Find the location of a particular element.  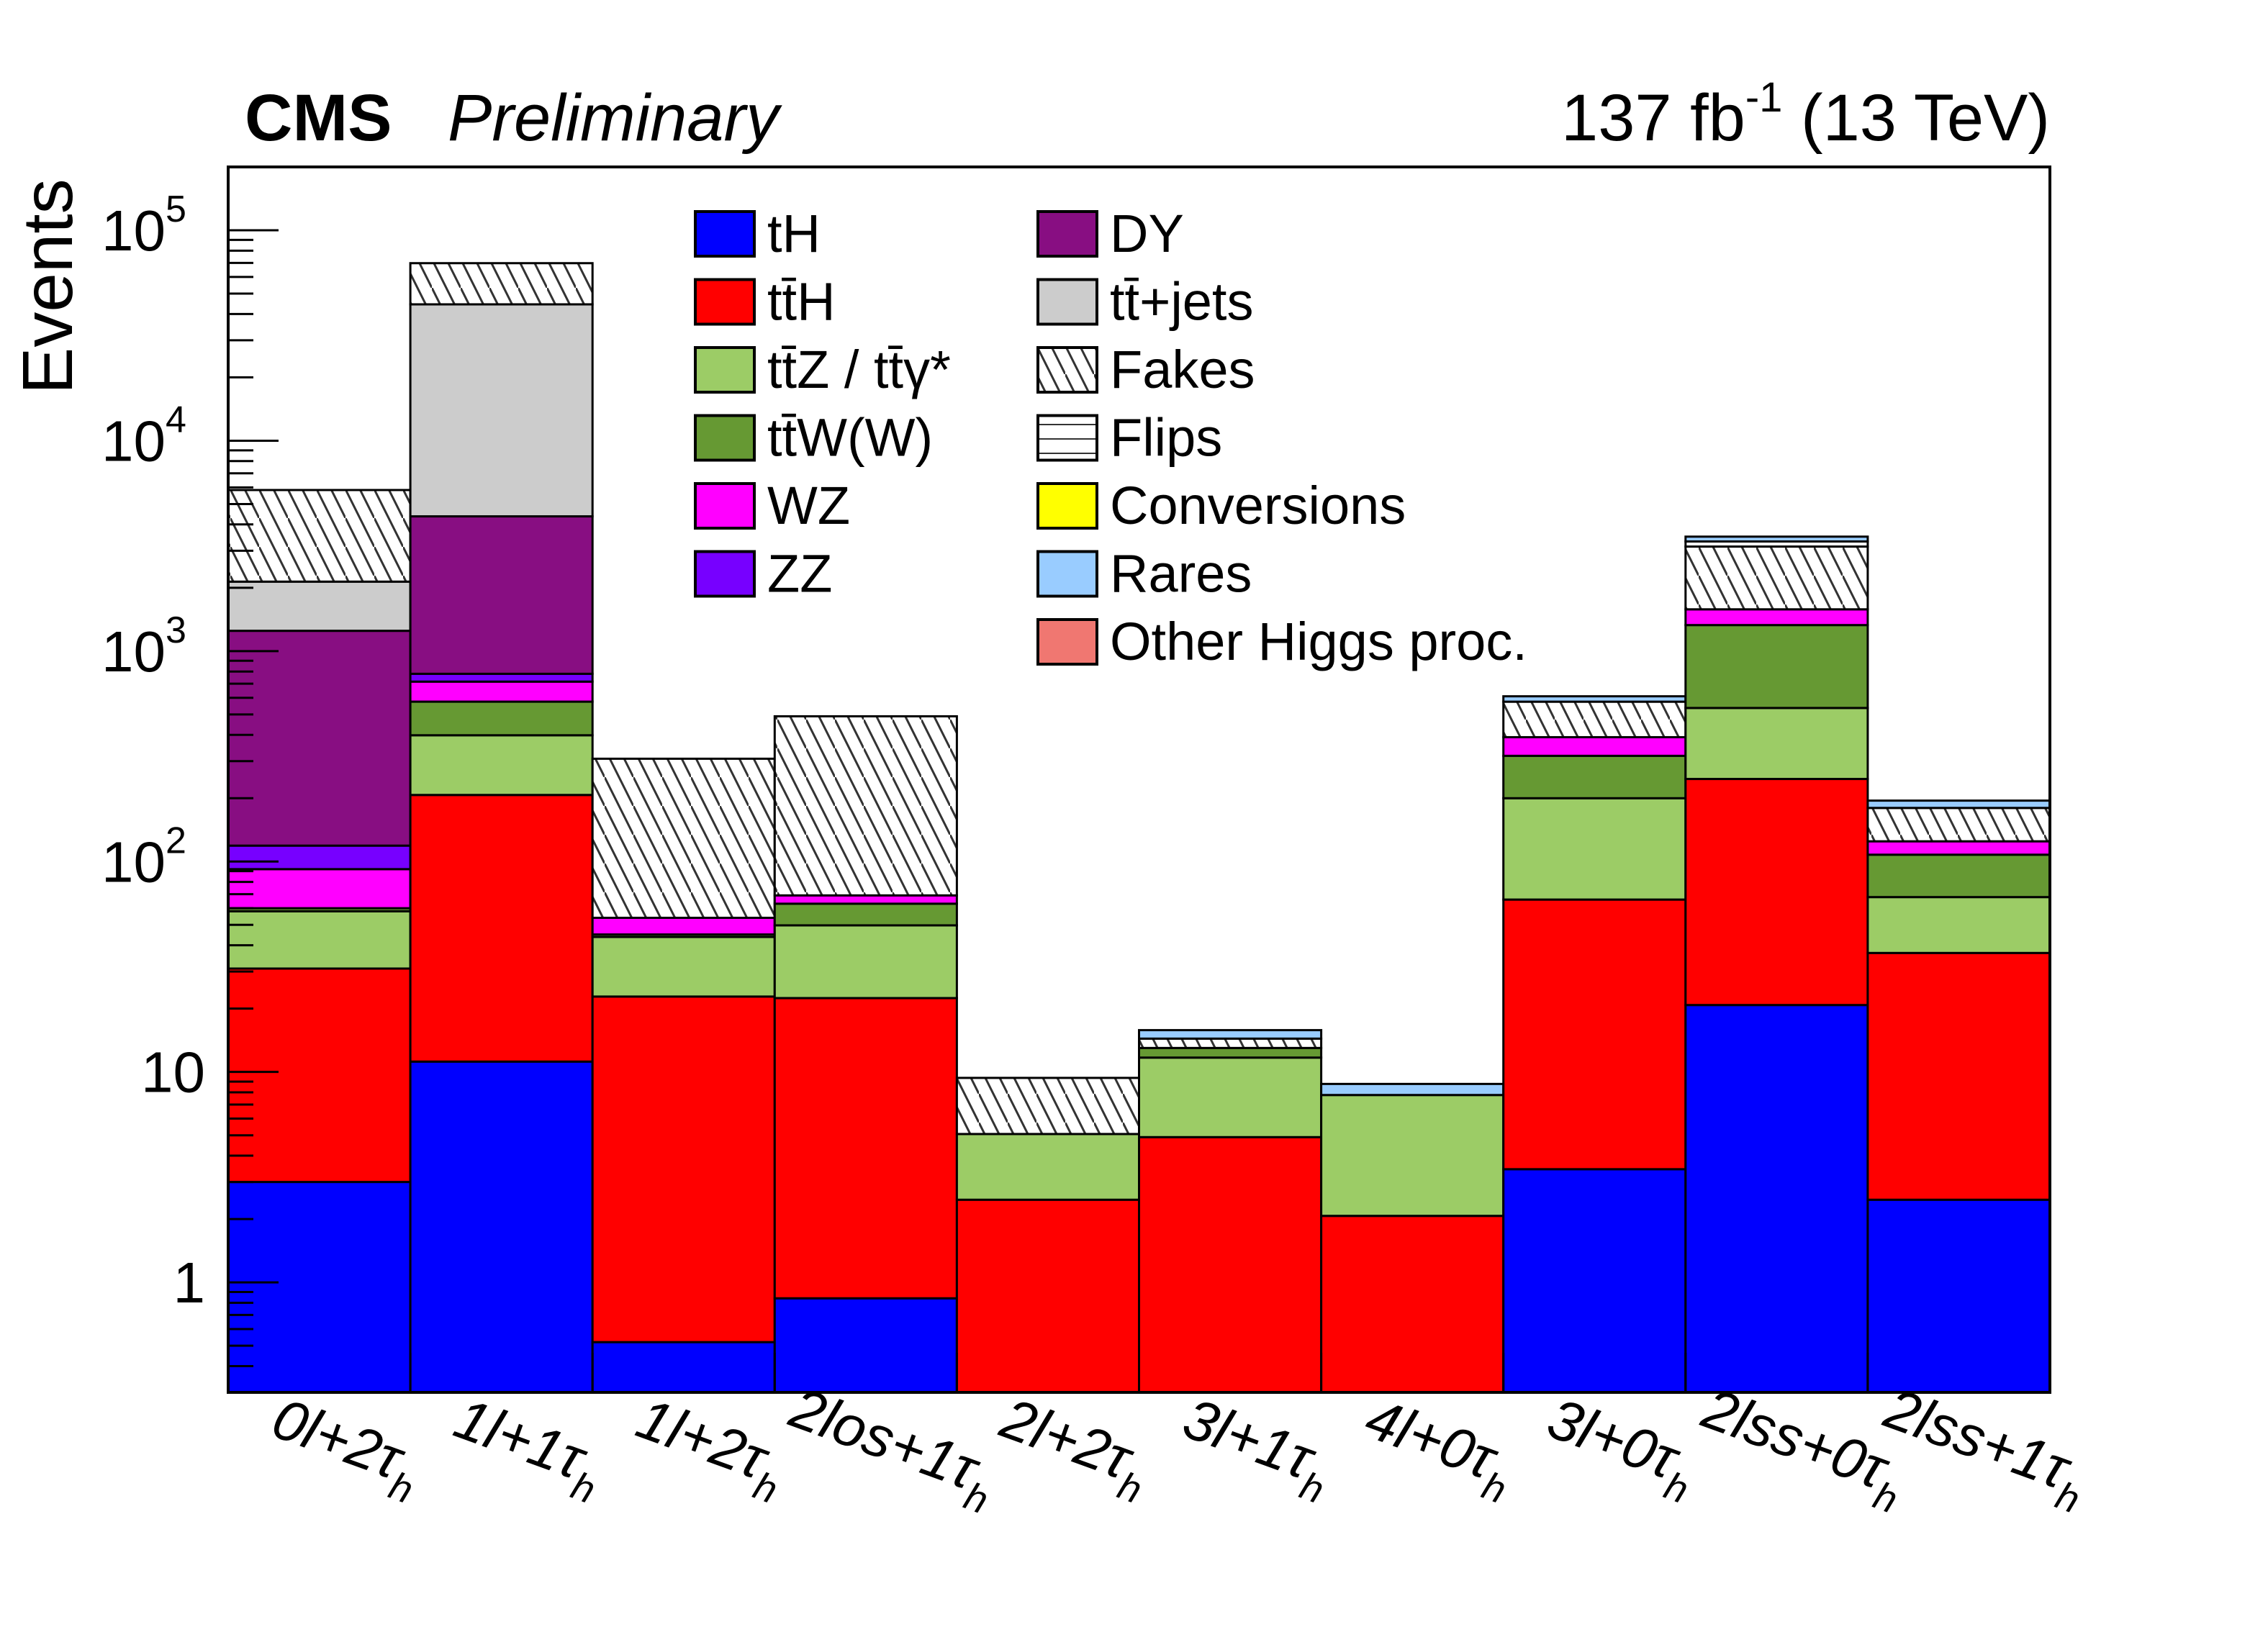

legend-label: DY is located at coordinates (1147, 233).